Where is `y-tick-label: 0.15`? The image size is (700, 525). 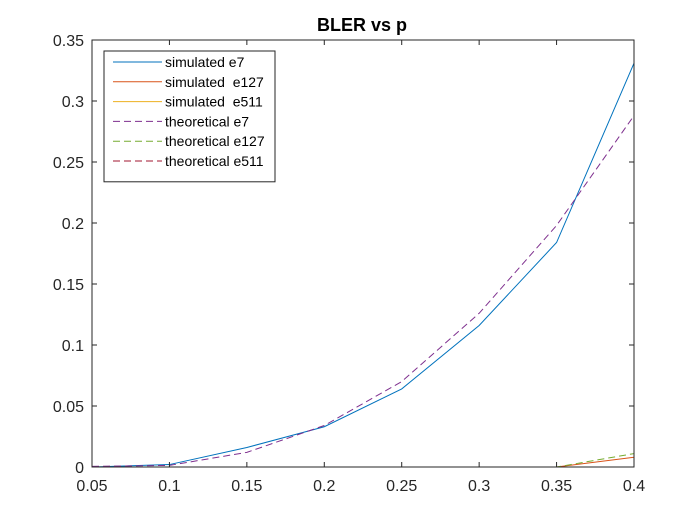
y-tick-label: 0.15 is located at coordinates (68, 285).